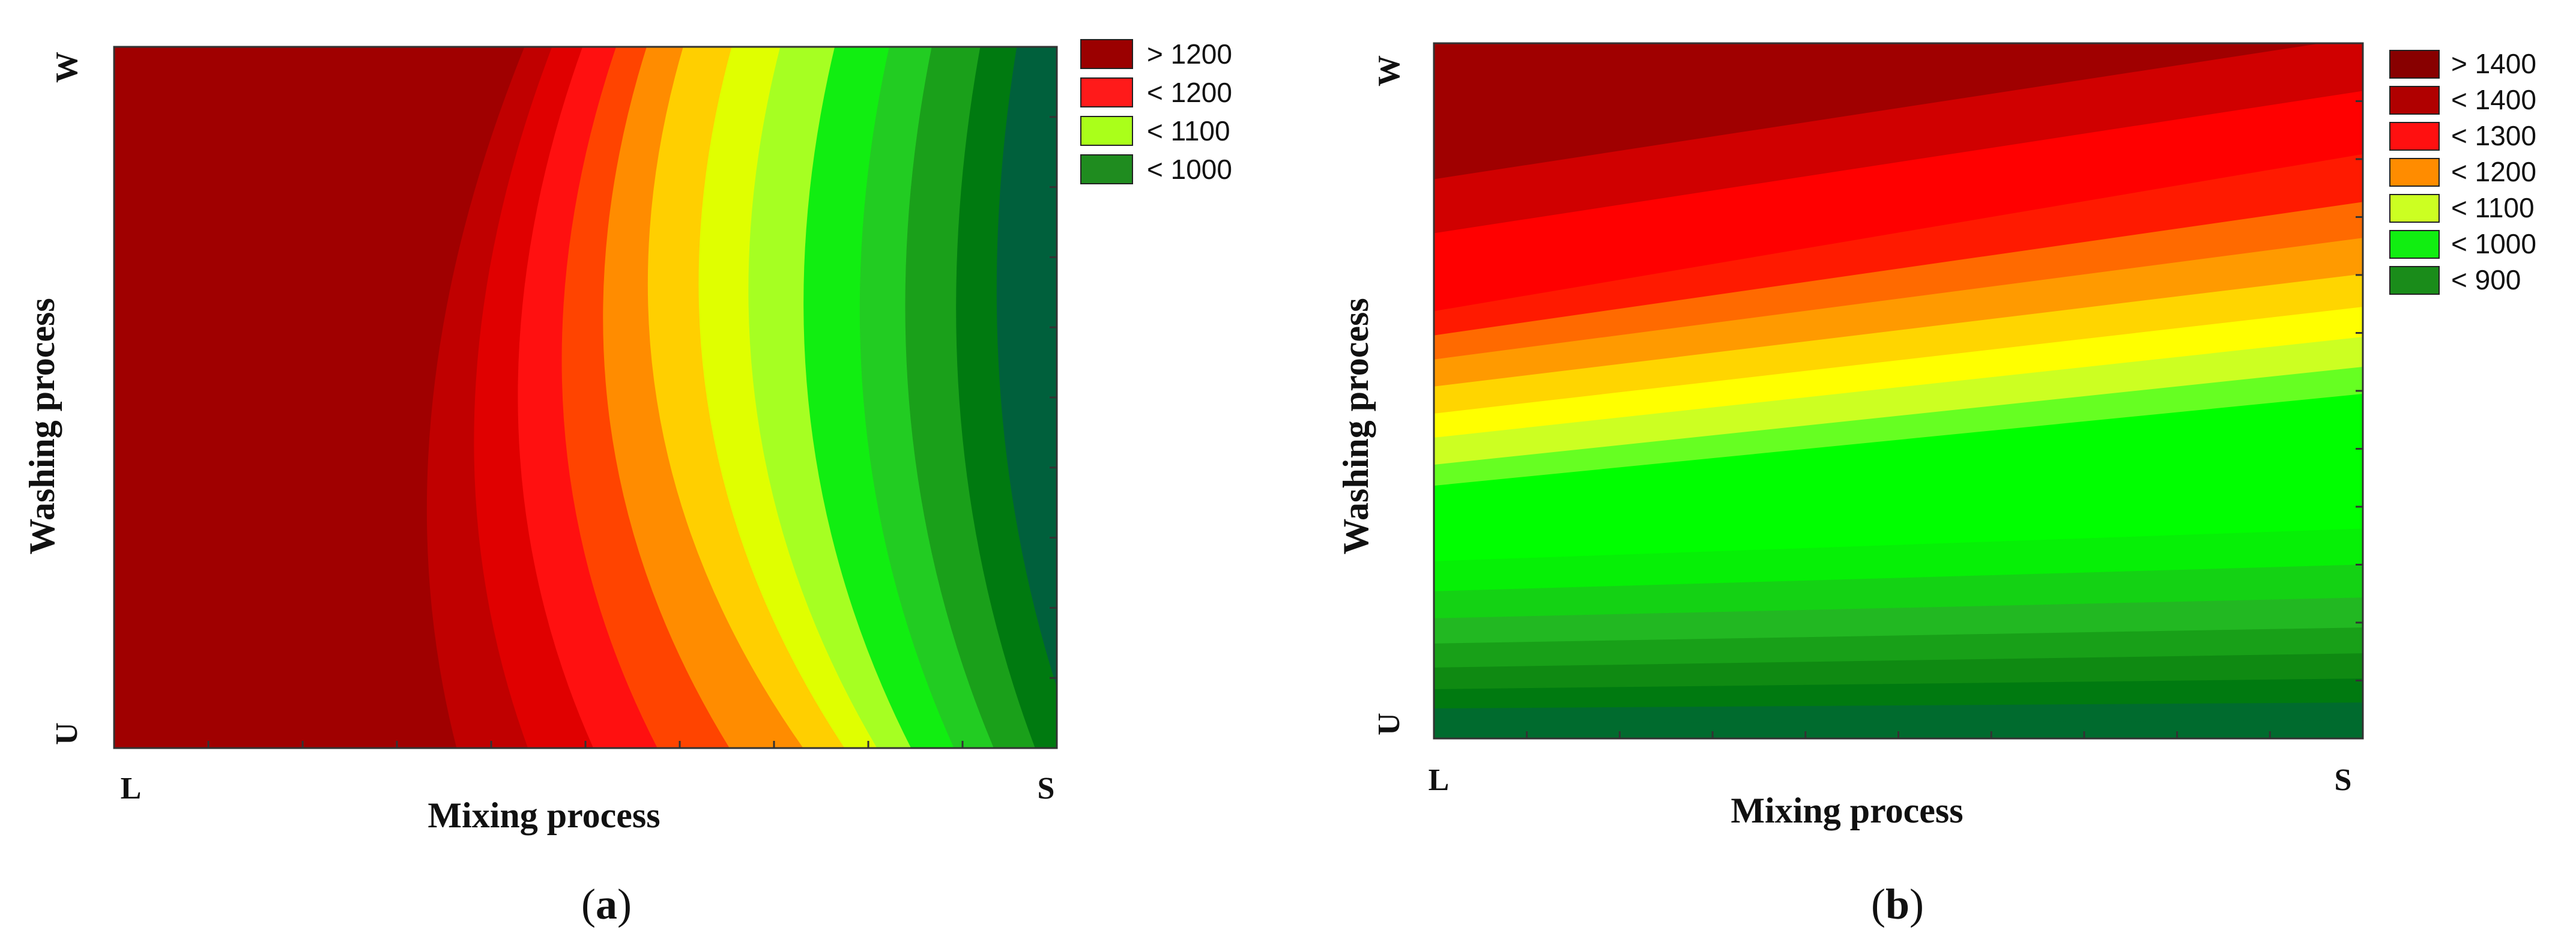  What do you see at coordinates (1156, 111) in the screenshot?
I see `panel-a-legend: > 1200 < 1200 < 1100 < 1000` at bounding box center [1156, 111].